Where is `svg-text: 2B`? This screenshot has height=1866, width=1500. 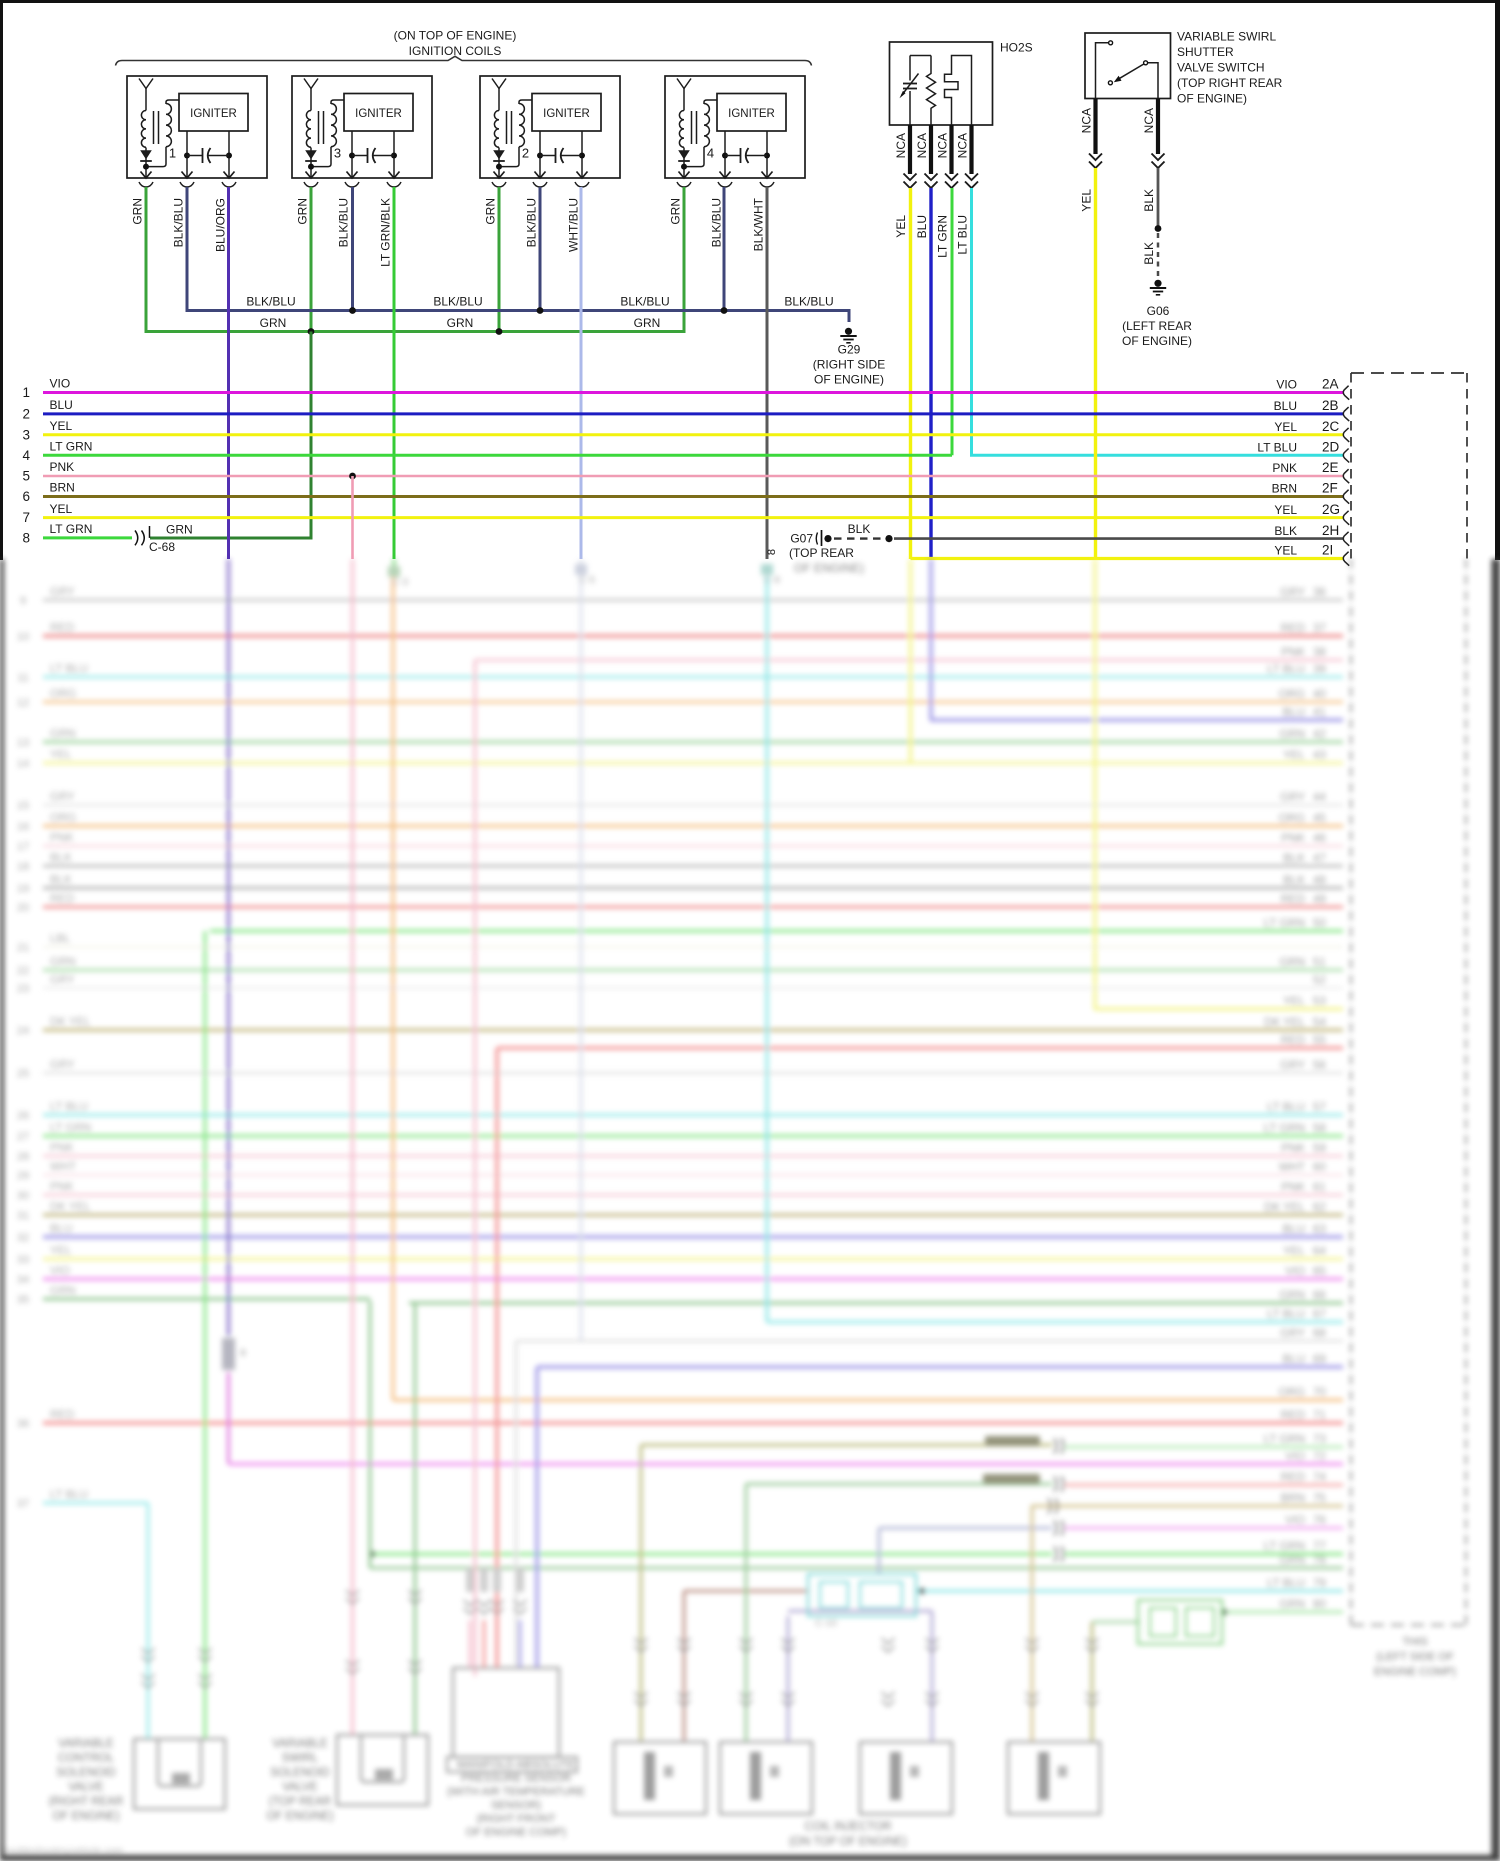
svg-text: 2B is located at coordinates (1330, 405).